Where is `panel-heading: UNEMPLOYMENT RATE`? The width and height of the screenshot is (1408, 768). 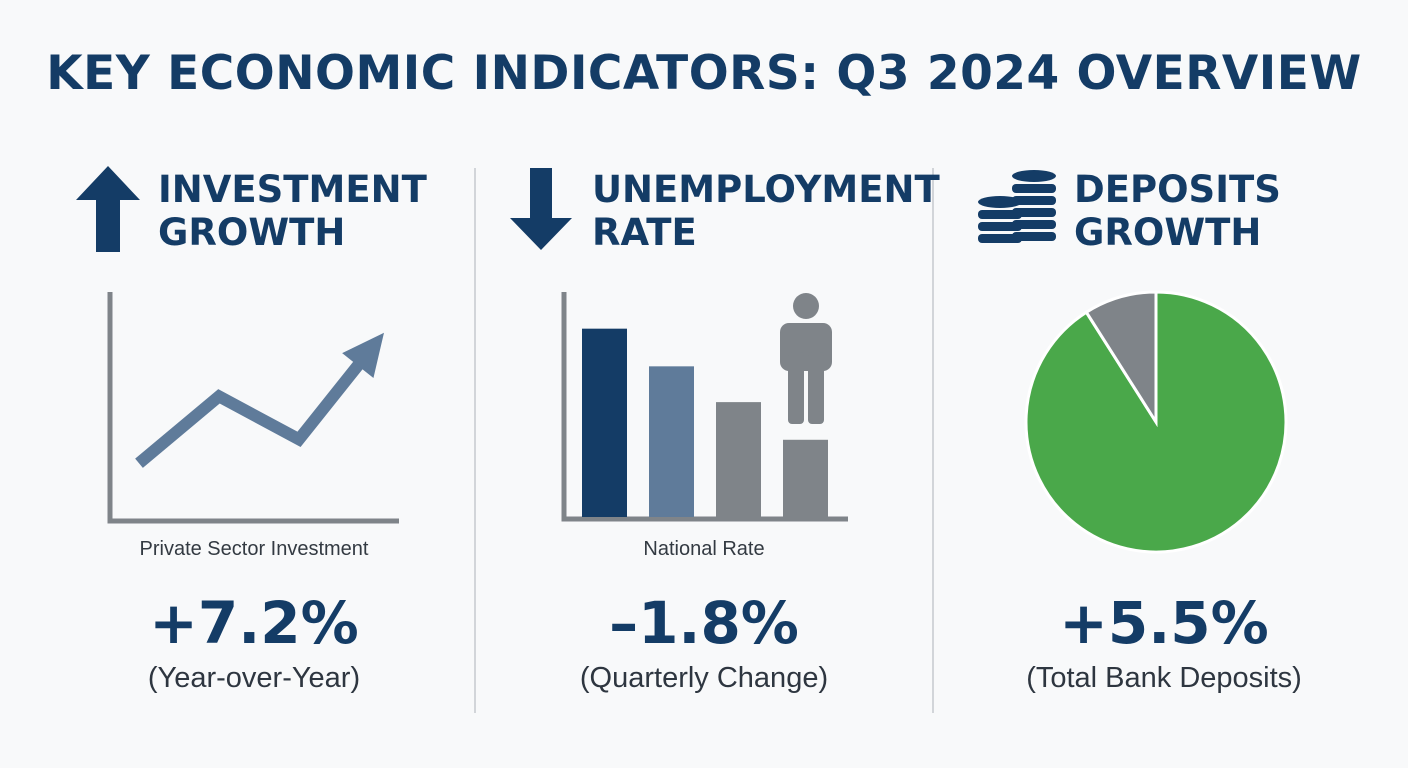 panel-heading: UNEMPLOYMENT RATE is located at coordinates (766, 211).